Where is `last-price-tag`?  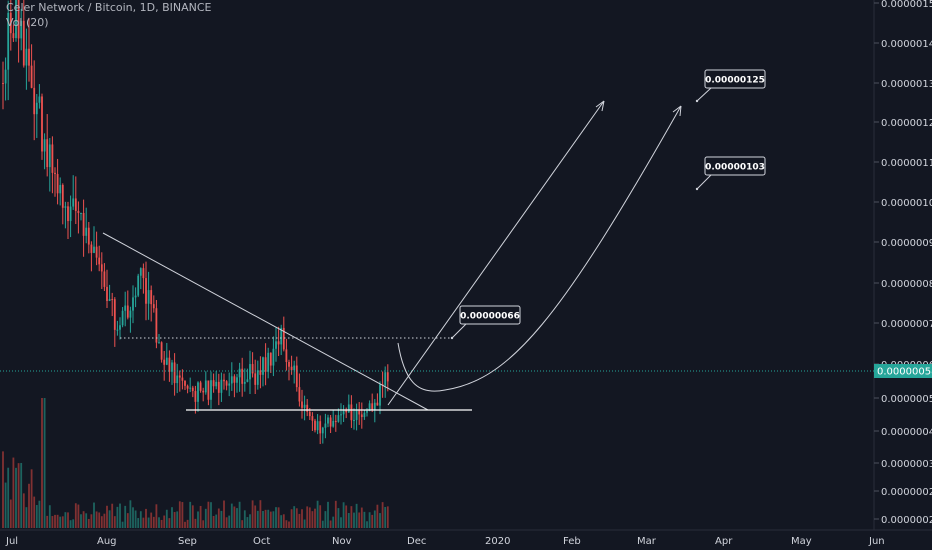 last-price-tag is located at coordinates (903, 371).